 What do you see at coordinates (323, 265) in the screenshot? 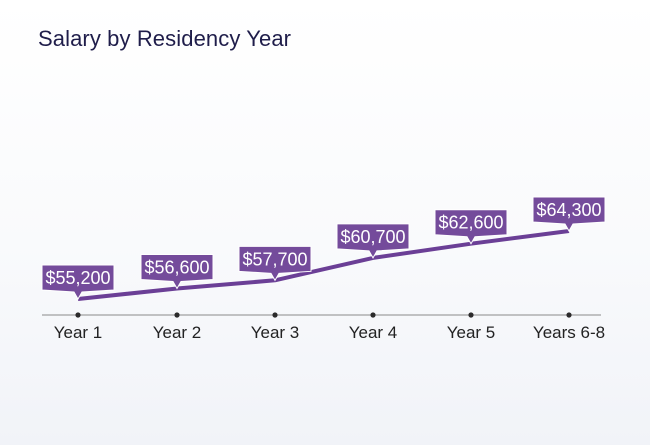
I see `salary-series-line` at bounding box center [323, 265].